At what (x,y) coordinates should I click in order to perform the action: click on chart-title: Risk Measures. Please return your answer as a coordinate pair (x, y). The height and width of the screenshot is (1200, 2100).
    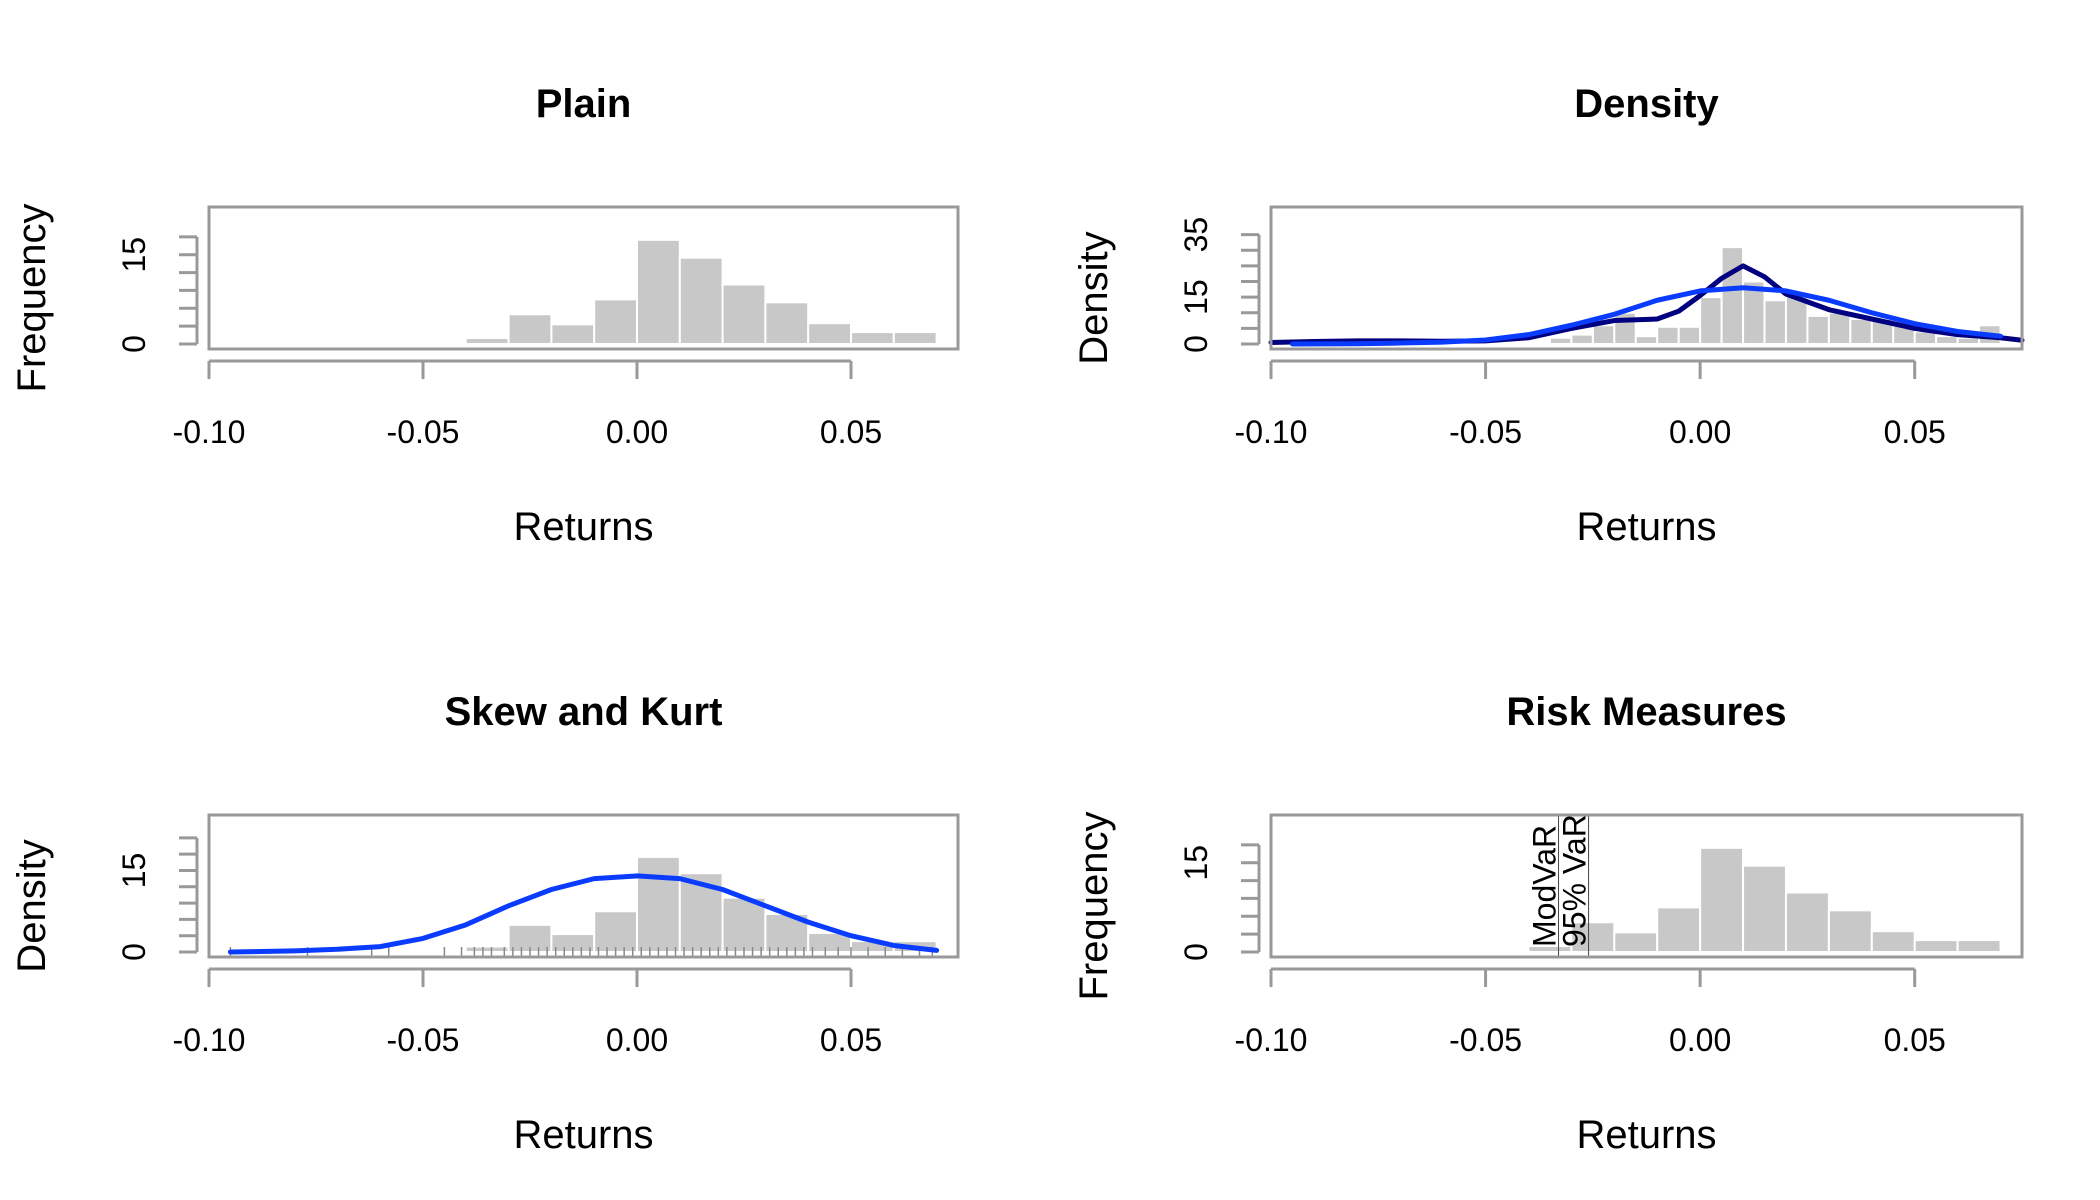
    Looking at the image, I should click on (1646, 712).